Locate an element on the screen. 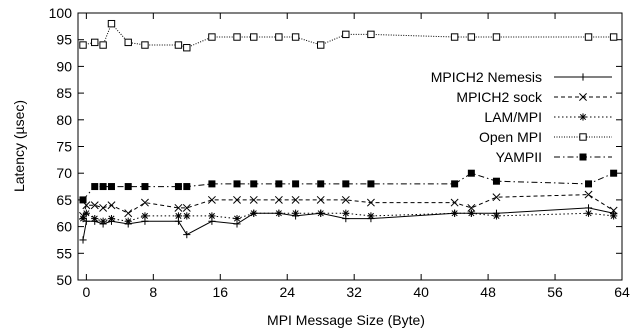 Image resolution: width=630 pixels, height=332 pixels. y-tick-label: 80 is located at coordinates (64, 120).